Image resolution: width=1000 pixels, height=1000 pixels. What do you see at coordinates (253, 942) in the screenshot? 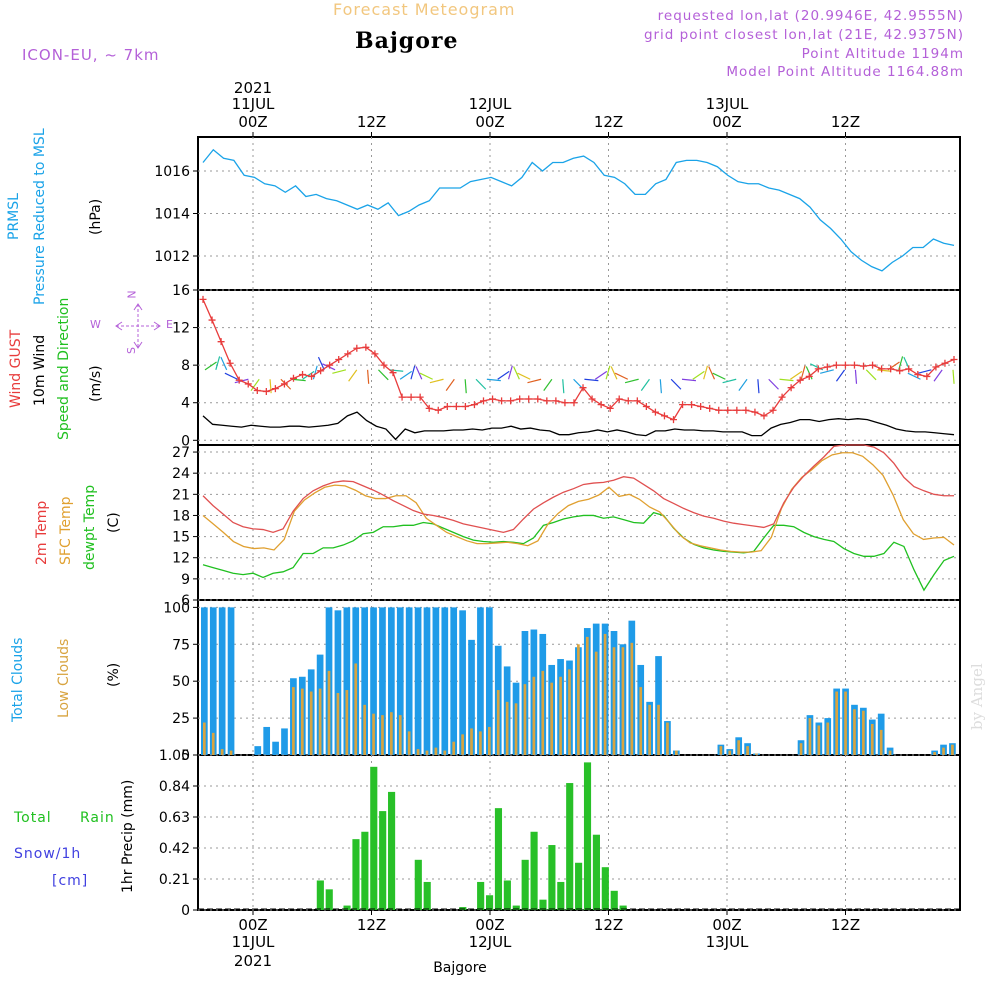
I see `bottom-axis-date: 11JUL` at bounding box center [253, 942].